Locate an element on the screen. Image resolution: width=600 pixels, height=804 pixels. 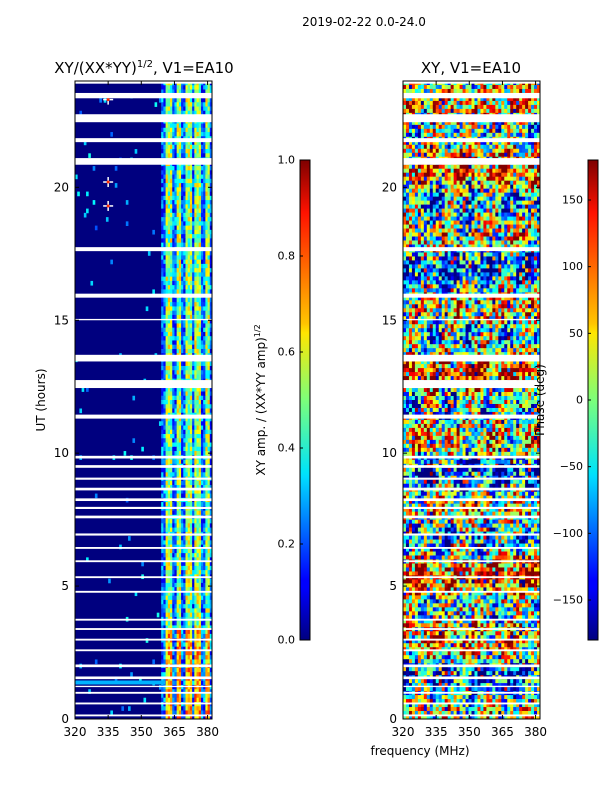
x-tick-label: 380 is located at coordinates (207, 732).